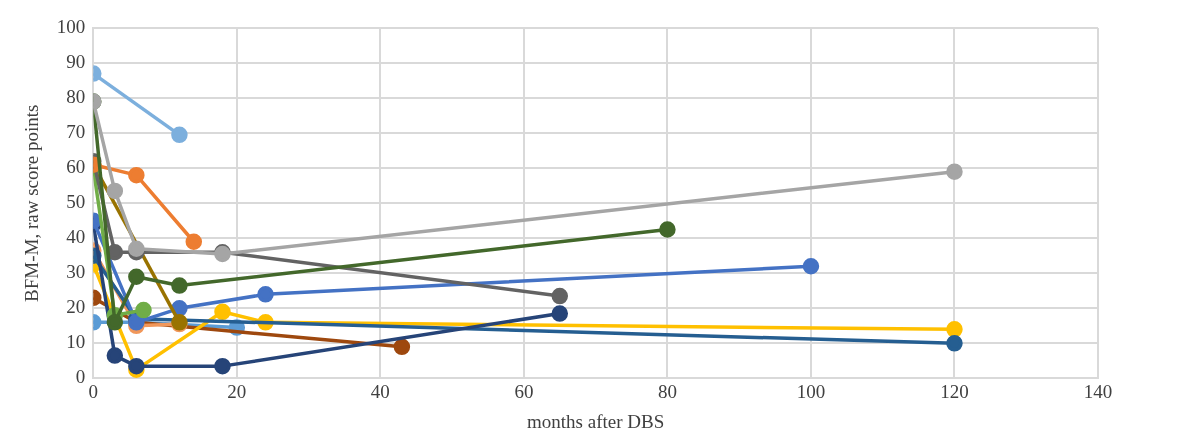 The width and height of the screenshot is (1177, 446). I want to click on x-tick-label: 120, so click(954, 391).